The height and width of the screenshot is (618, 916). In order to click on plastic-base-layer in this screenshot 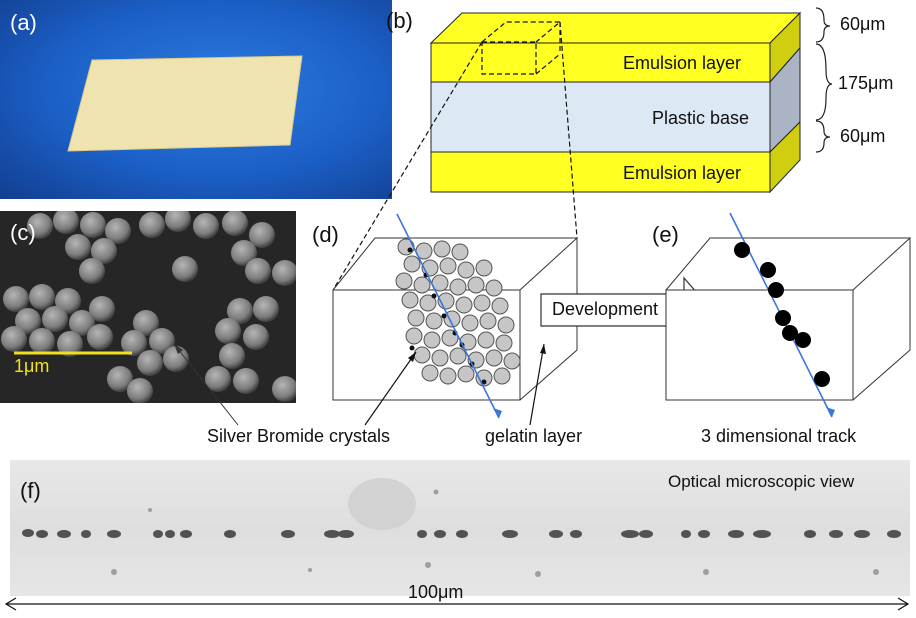, I will do `click(600, 117)`.